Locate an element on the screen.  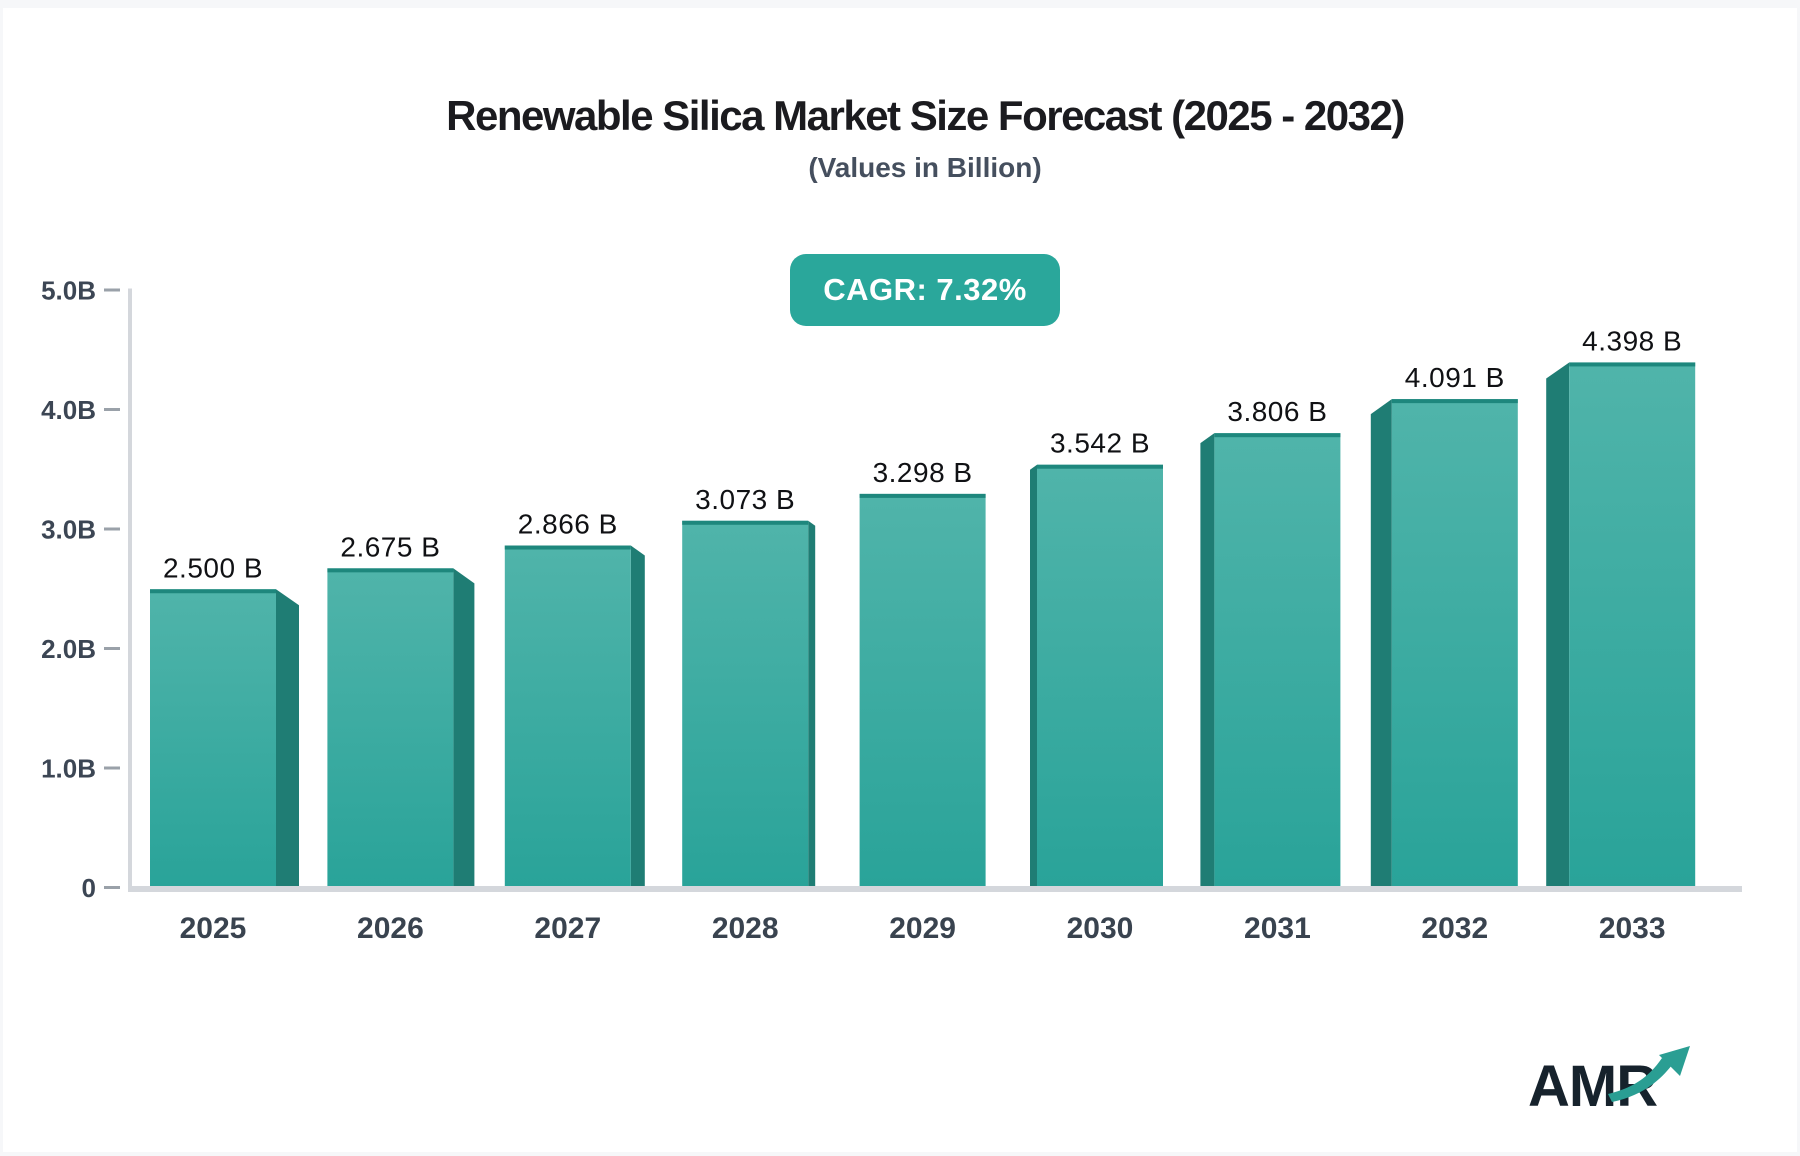
bar-group-2032: 4.091 B 2032 is located at coordinates (1444, 653).